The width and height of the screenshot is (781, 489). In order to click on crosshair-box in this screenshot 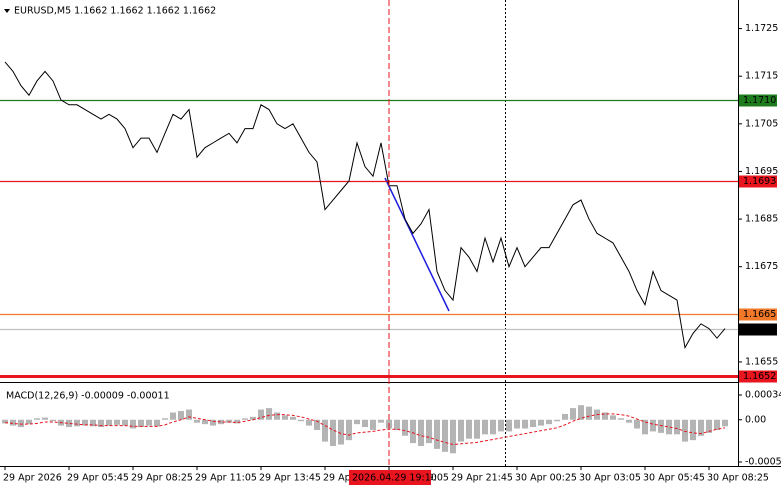, I will do `click(390, 477)`.